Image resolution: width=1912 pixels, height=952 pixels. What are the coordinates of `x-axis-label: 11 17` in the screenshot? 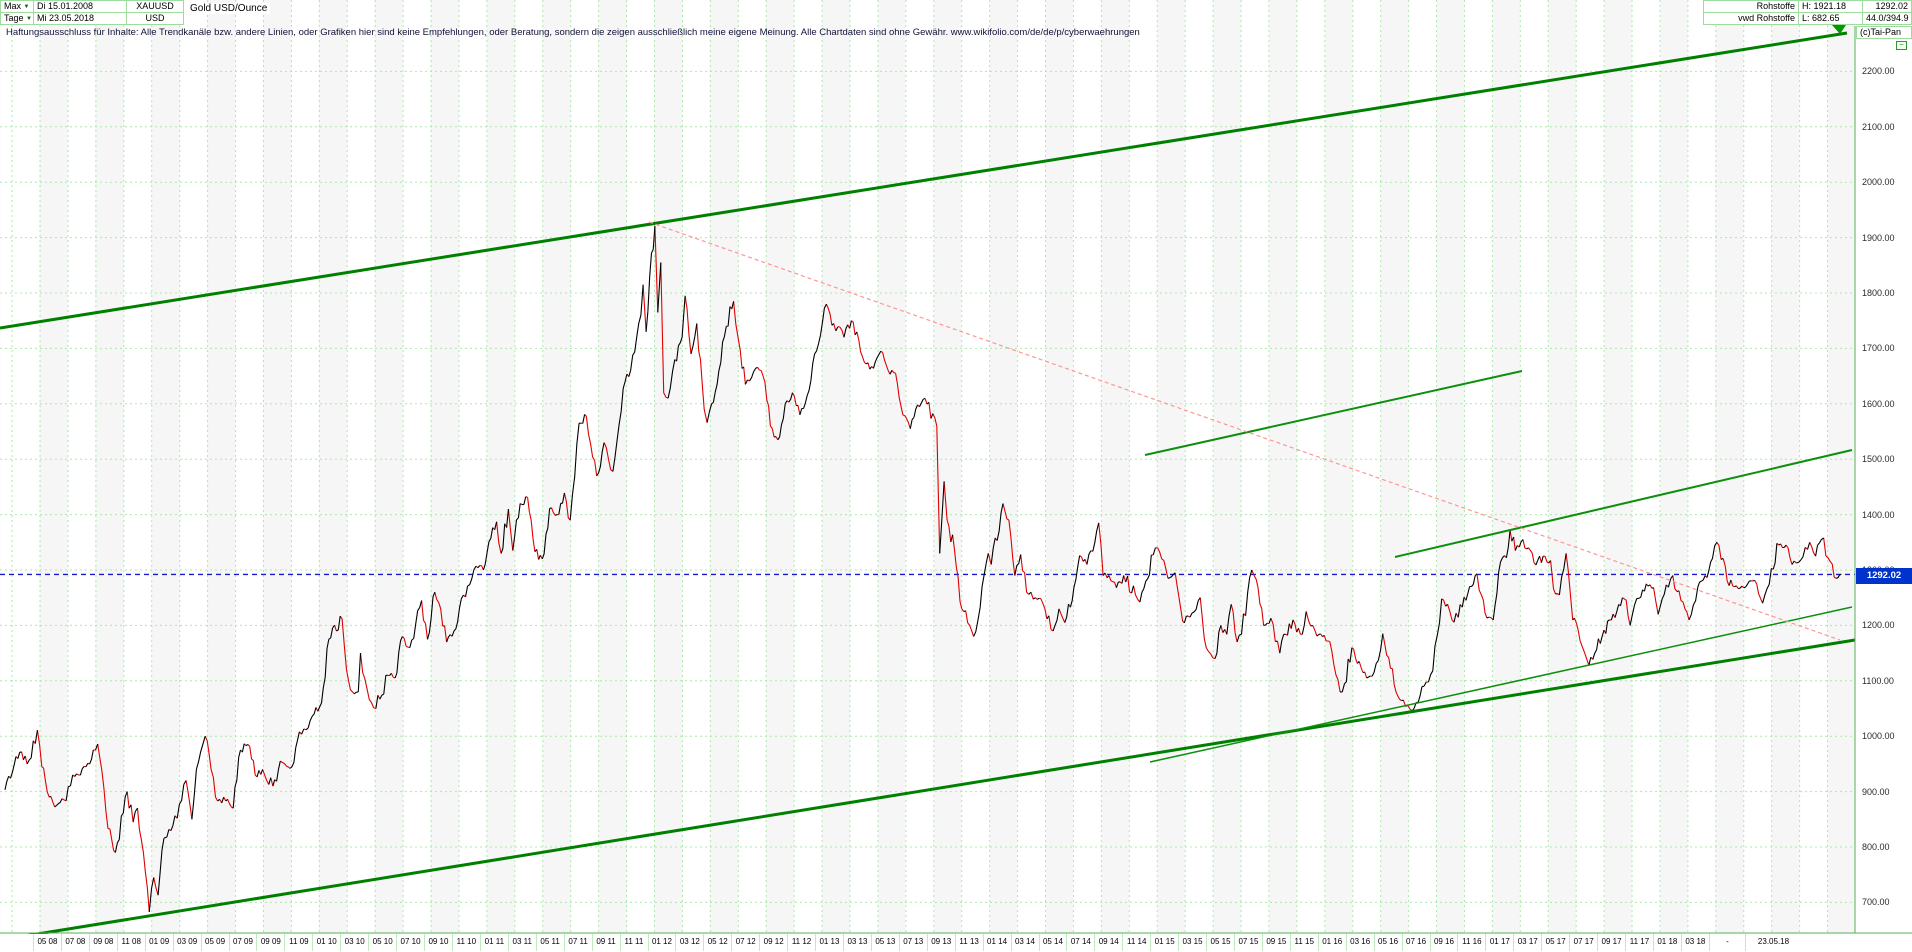 It's located at (1639, 942).